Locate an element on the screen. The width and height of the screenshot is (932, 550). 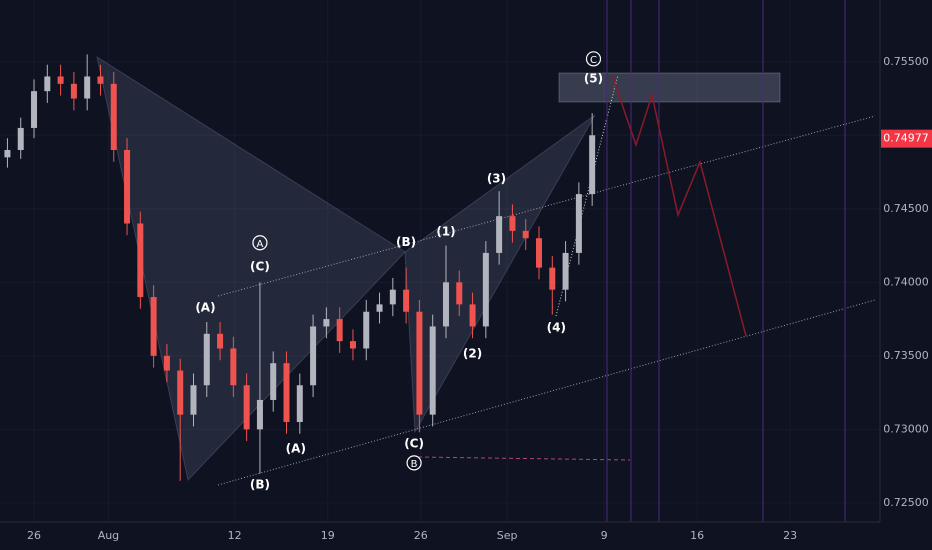
level-line is located at coordinates (524, 458).